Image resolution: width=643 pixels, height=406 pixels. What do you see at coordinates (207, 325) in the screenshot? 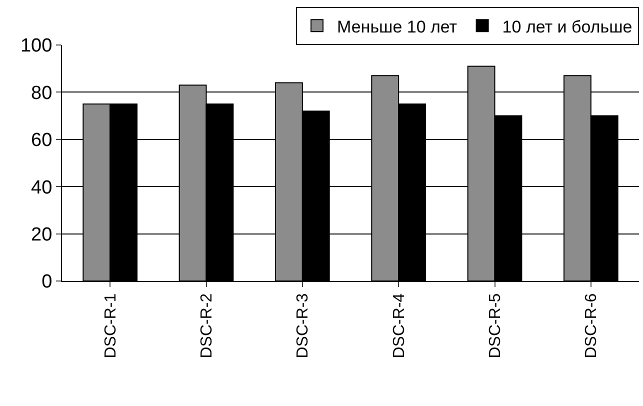
I see `x-tick-label: DSC-R-2` at bounding box center [207, 325].